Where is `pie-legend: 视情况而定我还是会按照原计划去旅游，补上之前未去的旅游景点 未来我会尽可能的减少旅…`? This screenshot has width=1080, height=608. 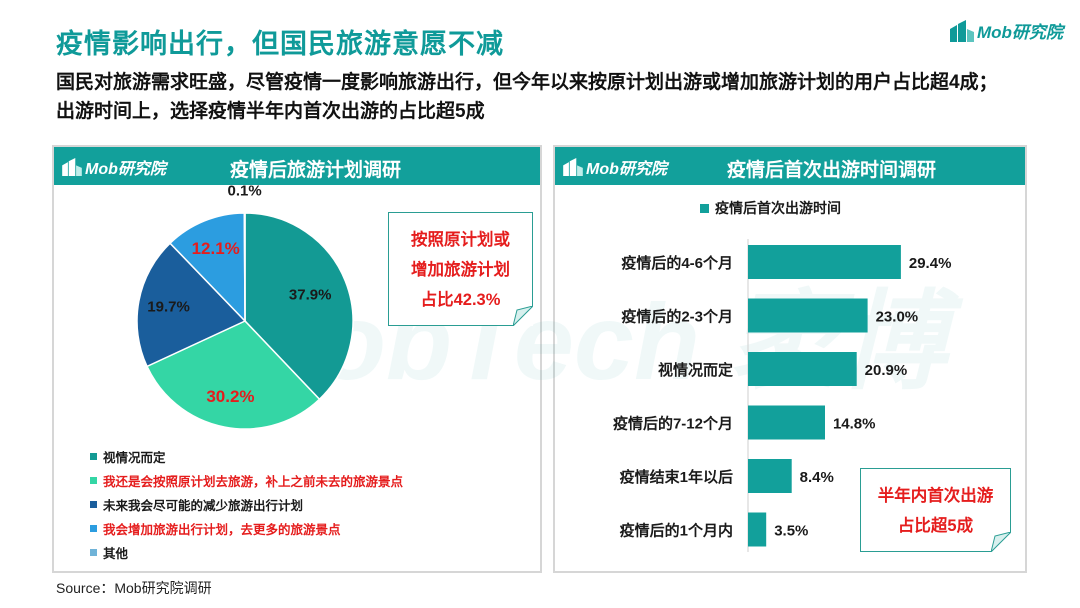
pie-legend: 视情况而定我还是会按照原计划去旅游，补上之前未去的旅游景点 未来我会尽可能的减少旅… is located at coordinates (246, 504).